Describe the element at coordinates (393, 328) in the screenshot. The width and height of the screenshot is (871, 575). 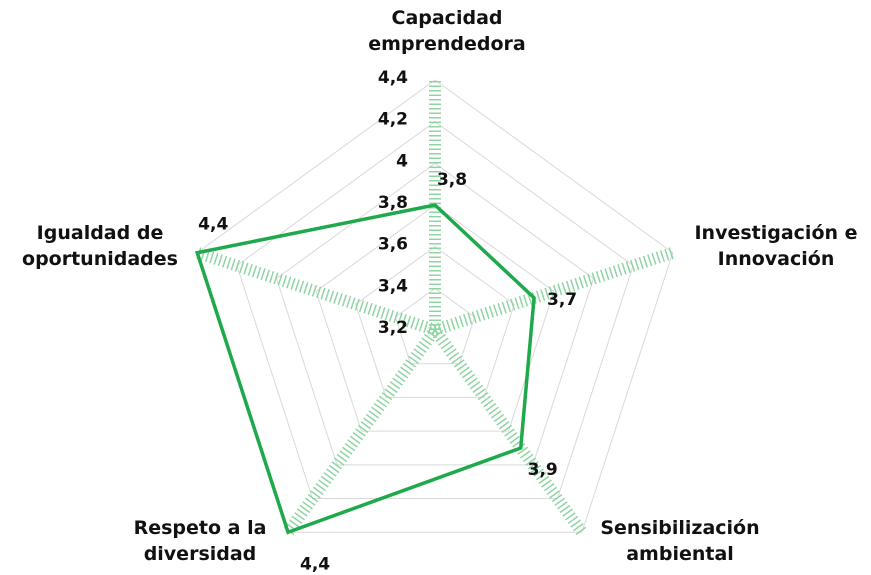
I see `tick-label: 3,2` at that location.